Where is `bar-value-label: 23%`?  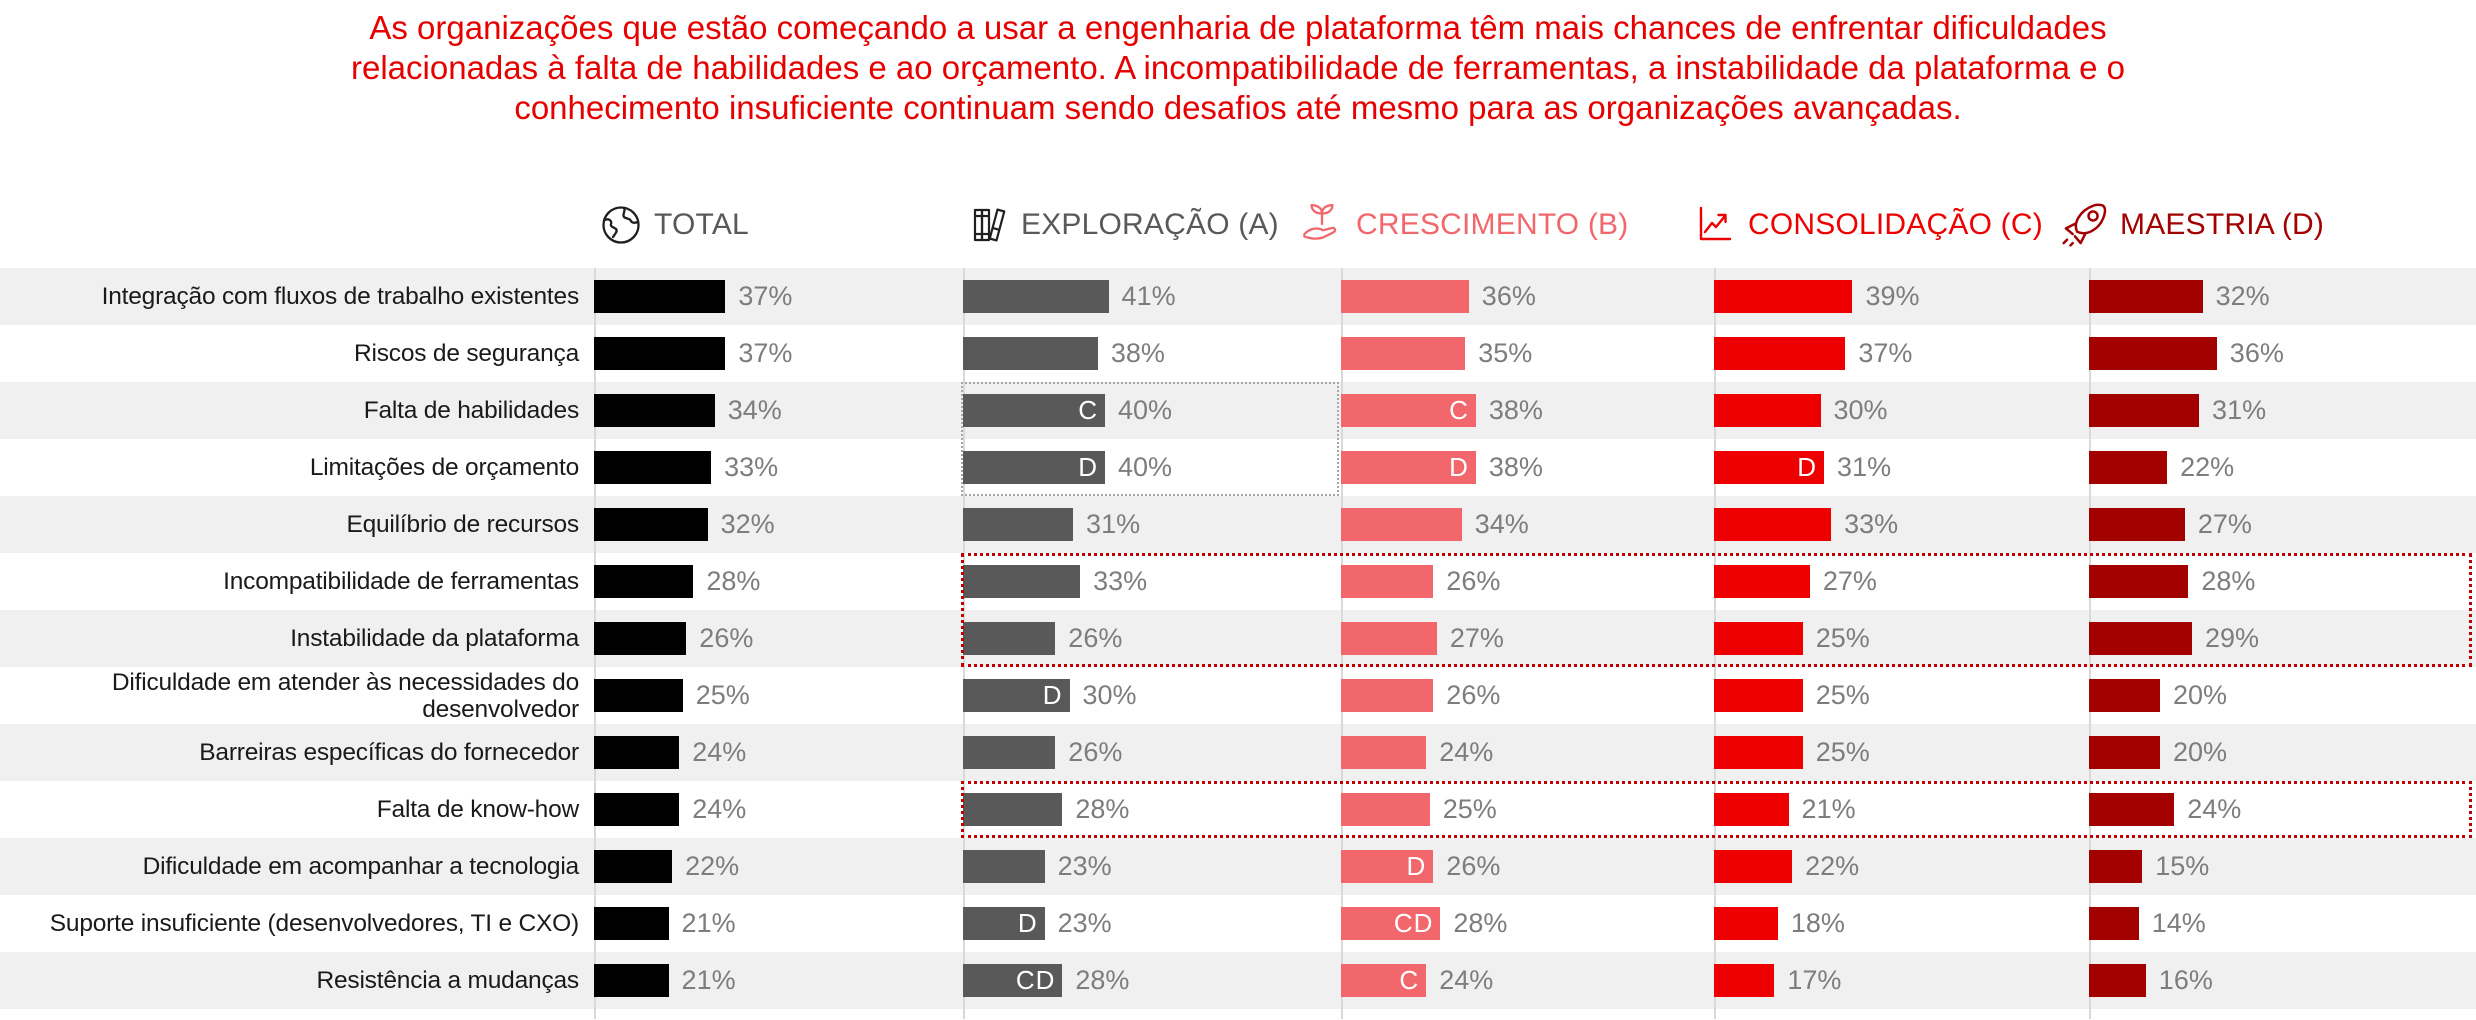 bar-value-label: 23% is located at coordinates (1084, 923).